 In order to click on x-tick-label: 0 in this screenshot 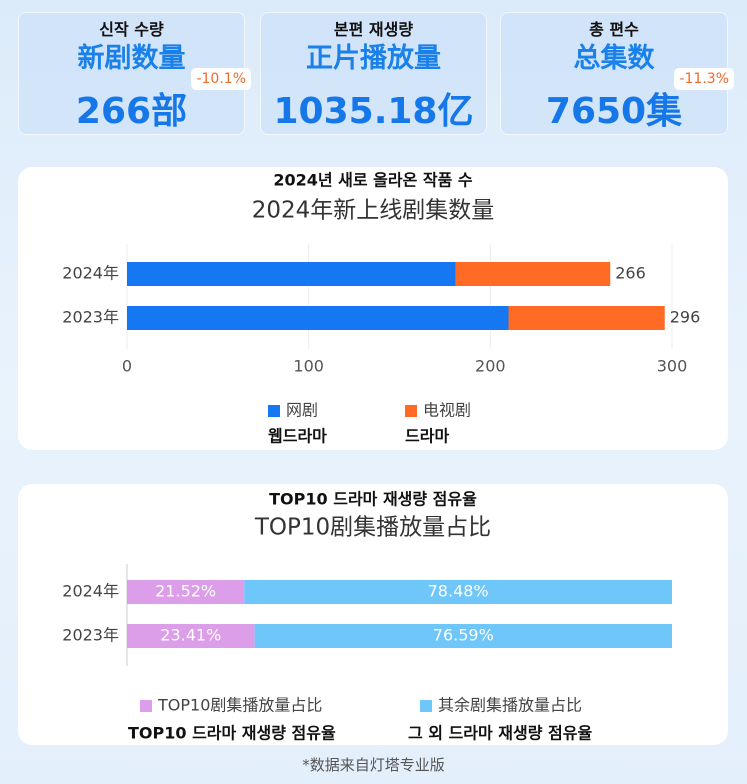, I will do `click(127, 366)`.